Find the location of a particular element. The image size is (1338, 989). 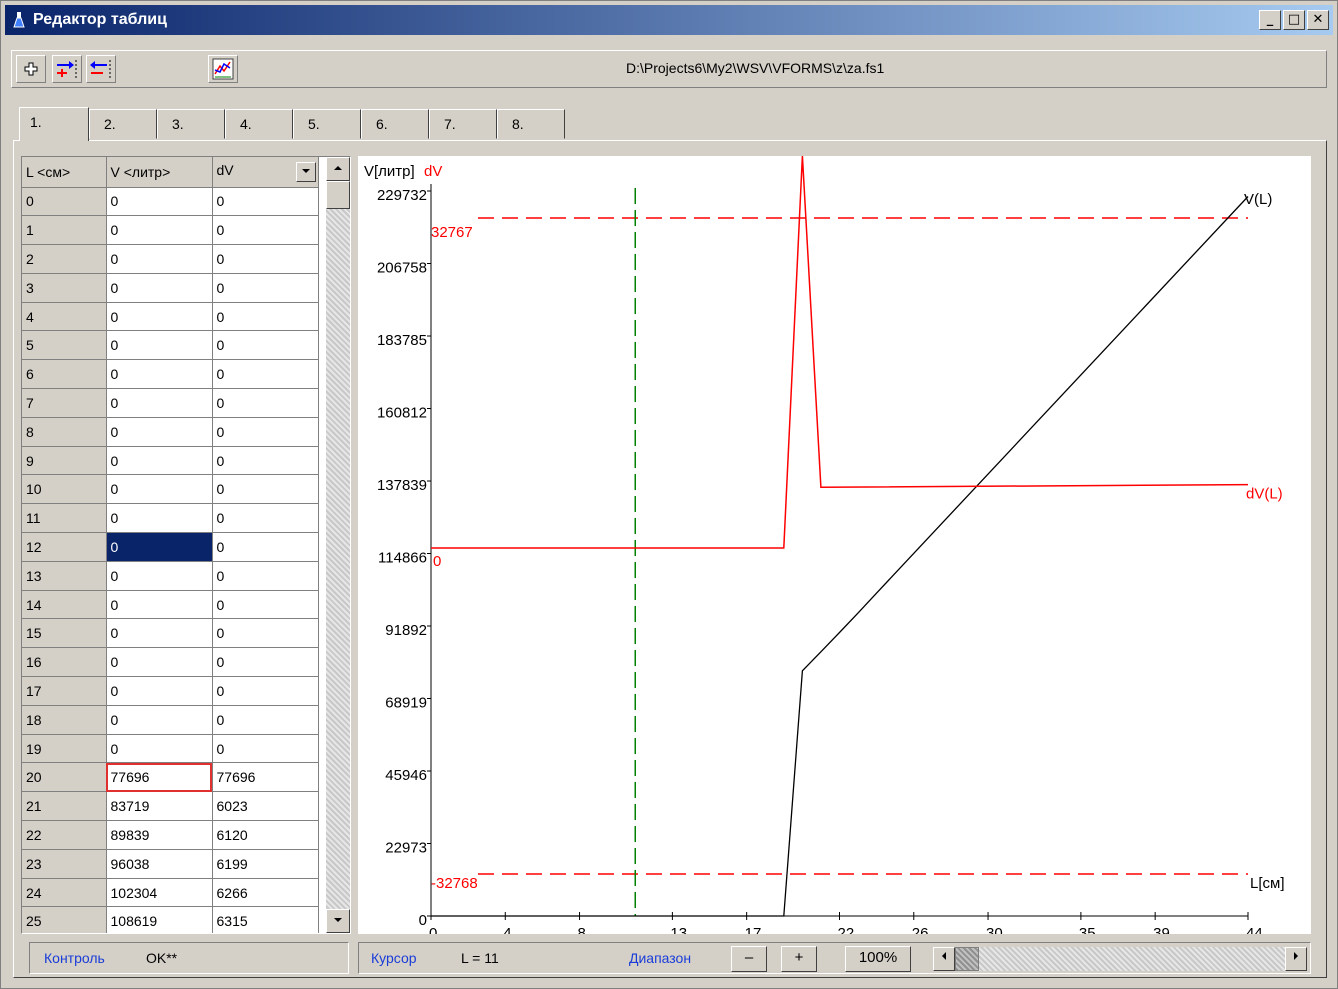

table-row: 24 102304 6266 is located at coordinates (170, 893).